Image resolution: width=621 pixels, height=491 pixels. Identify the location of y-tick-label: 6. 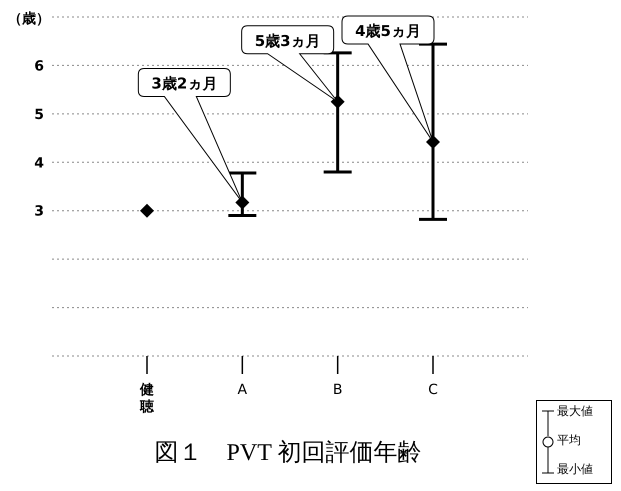
(39, 66).